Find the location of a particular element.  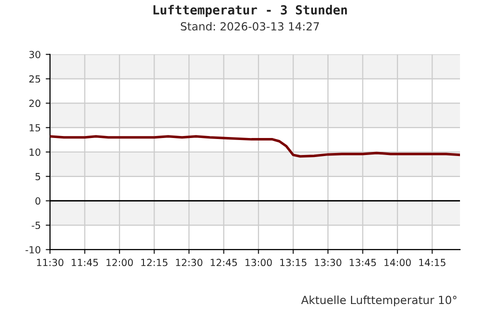

y-tick-label: 30 is located at coordinates (34, 54).